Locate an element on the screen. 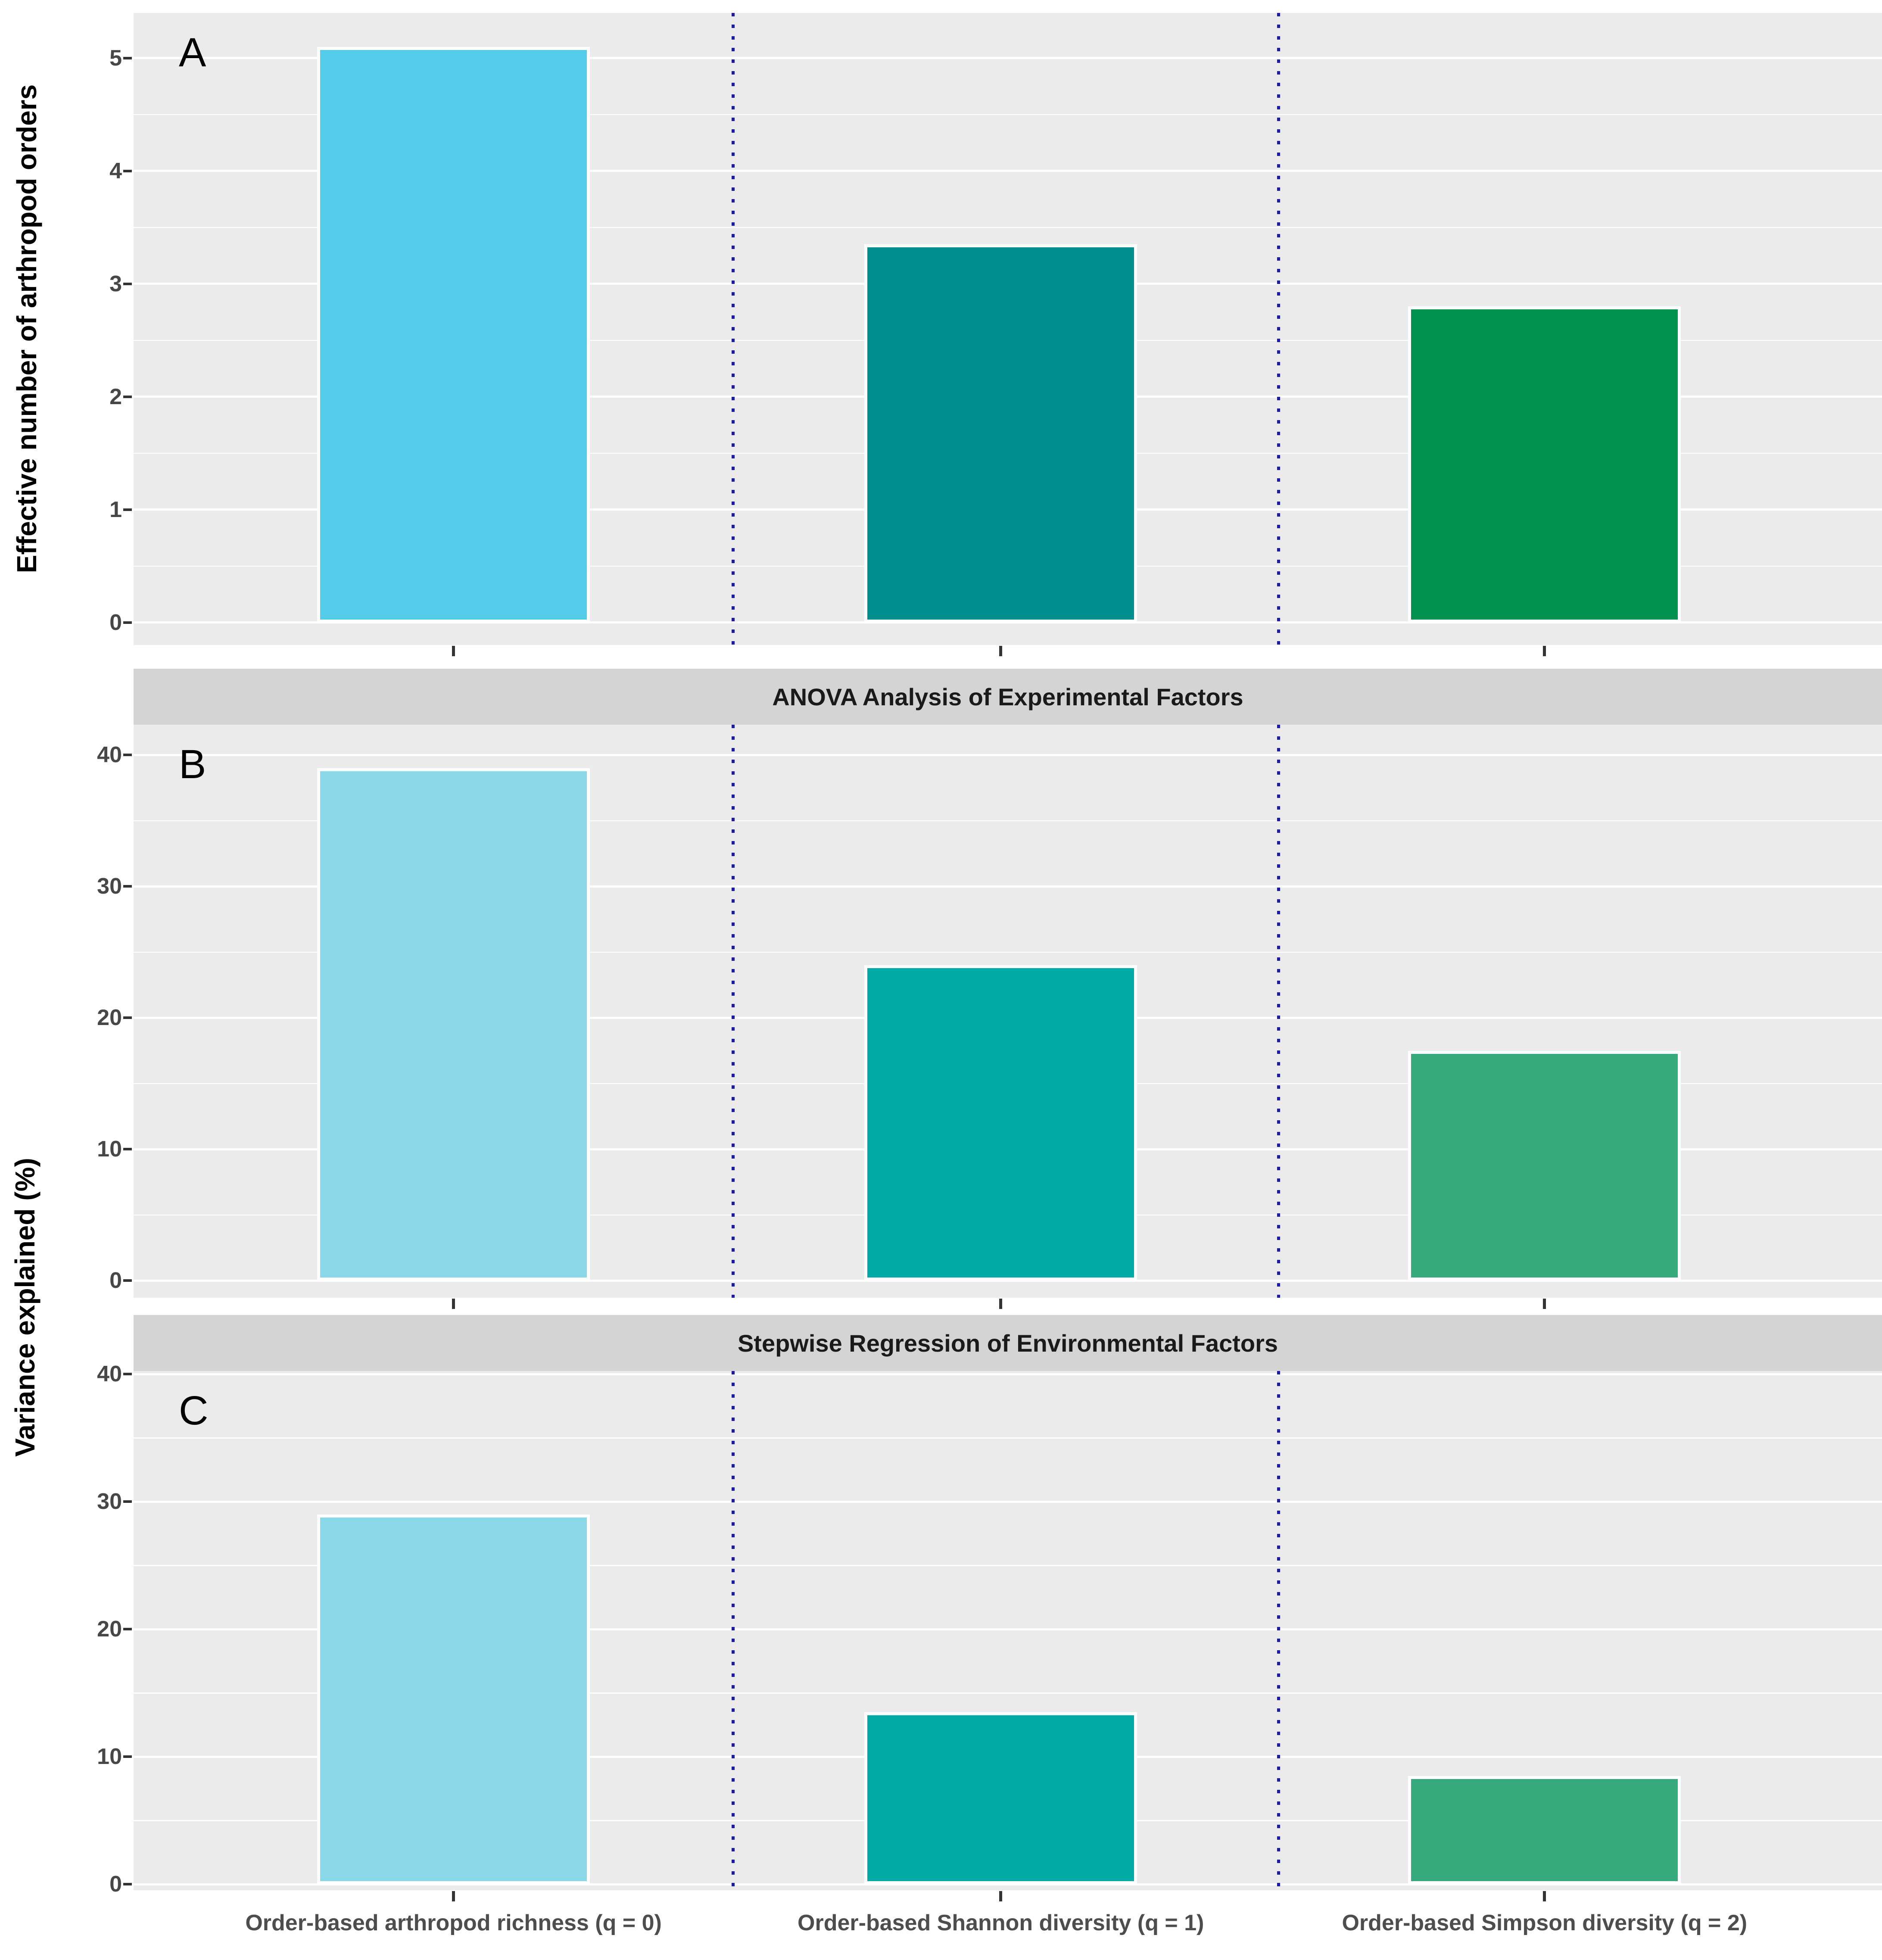 Image resolution: width=1882 pixels, height=1960 pixels. x-axis-label-category-2: Order-based Shannon diversity (q = 1) is located at coordinates (1001, 1922).